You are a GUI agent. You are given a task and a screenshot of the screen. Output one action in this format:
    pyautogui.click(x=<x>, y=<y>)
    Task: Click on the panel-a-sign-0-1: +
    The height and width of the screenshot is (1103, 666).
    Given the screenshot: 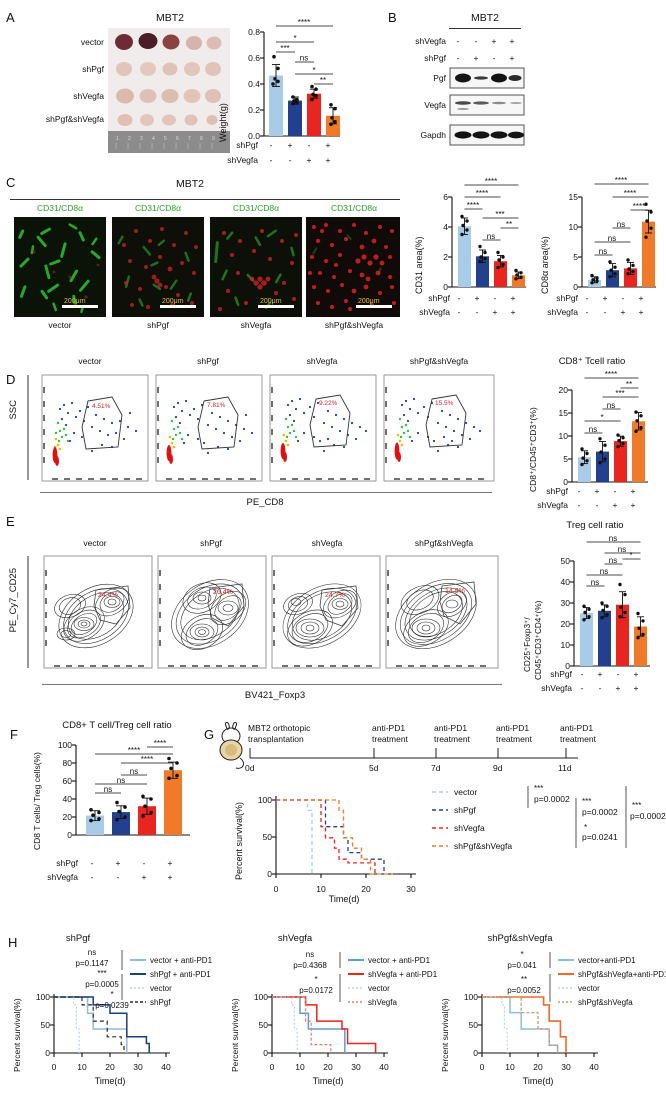 What is the action you would take?
    pyautogui.click(x=290, y=145)
    